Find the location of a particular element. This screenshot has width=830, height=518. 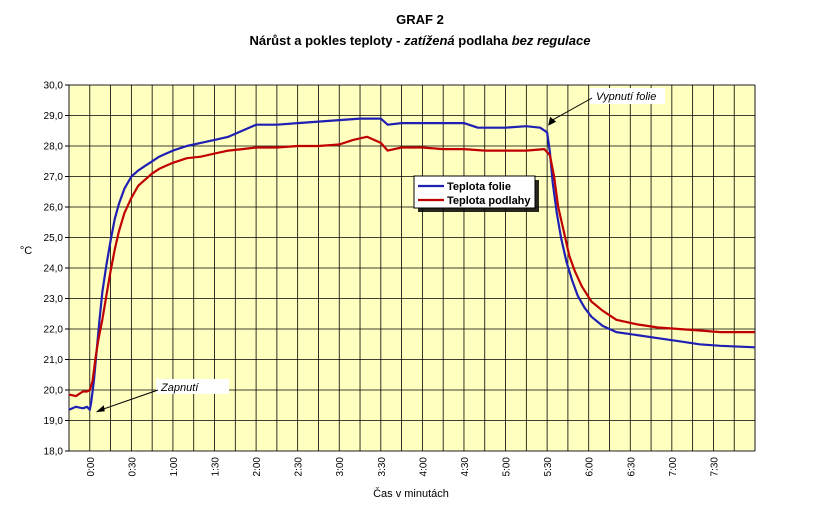

y-tick-label: 28,0 is located at coordinates (54, 147).